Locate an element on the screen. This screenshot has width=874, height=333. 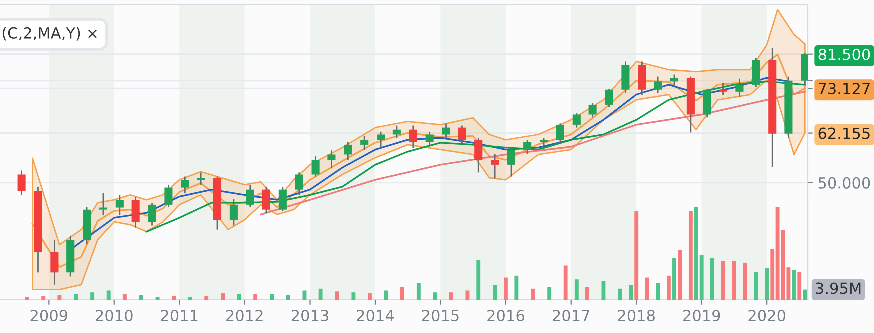
x-tick-label: 2009 is located at coordinates (49, 316).